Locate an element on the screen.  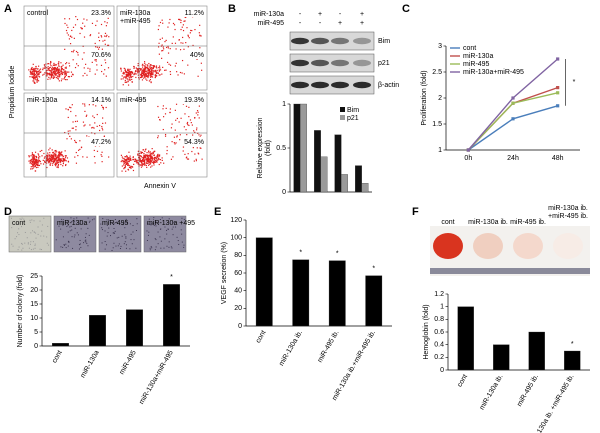
y-tick-label: 2 is located at coordinates (440, 98).